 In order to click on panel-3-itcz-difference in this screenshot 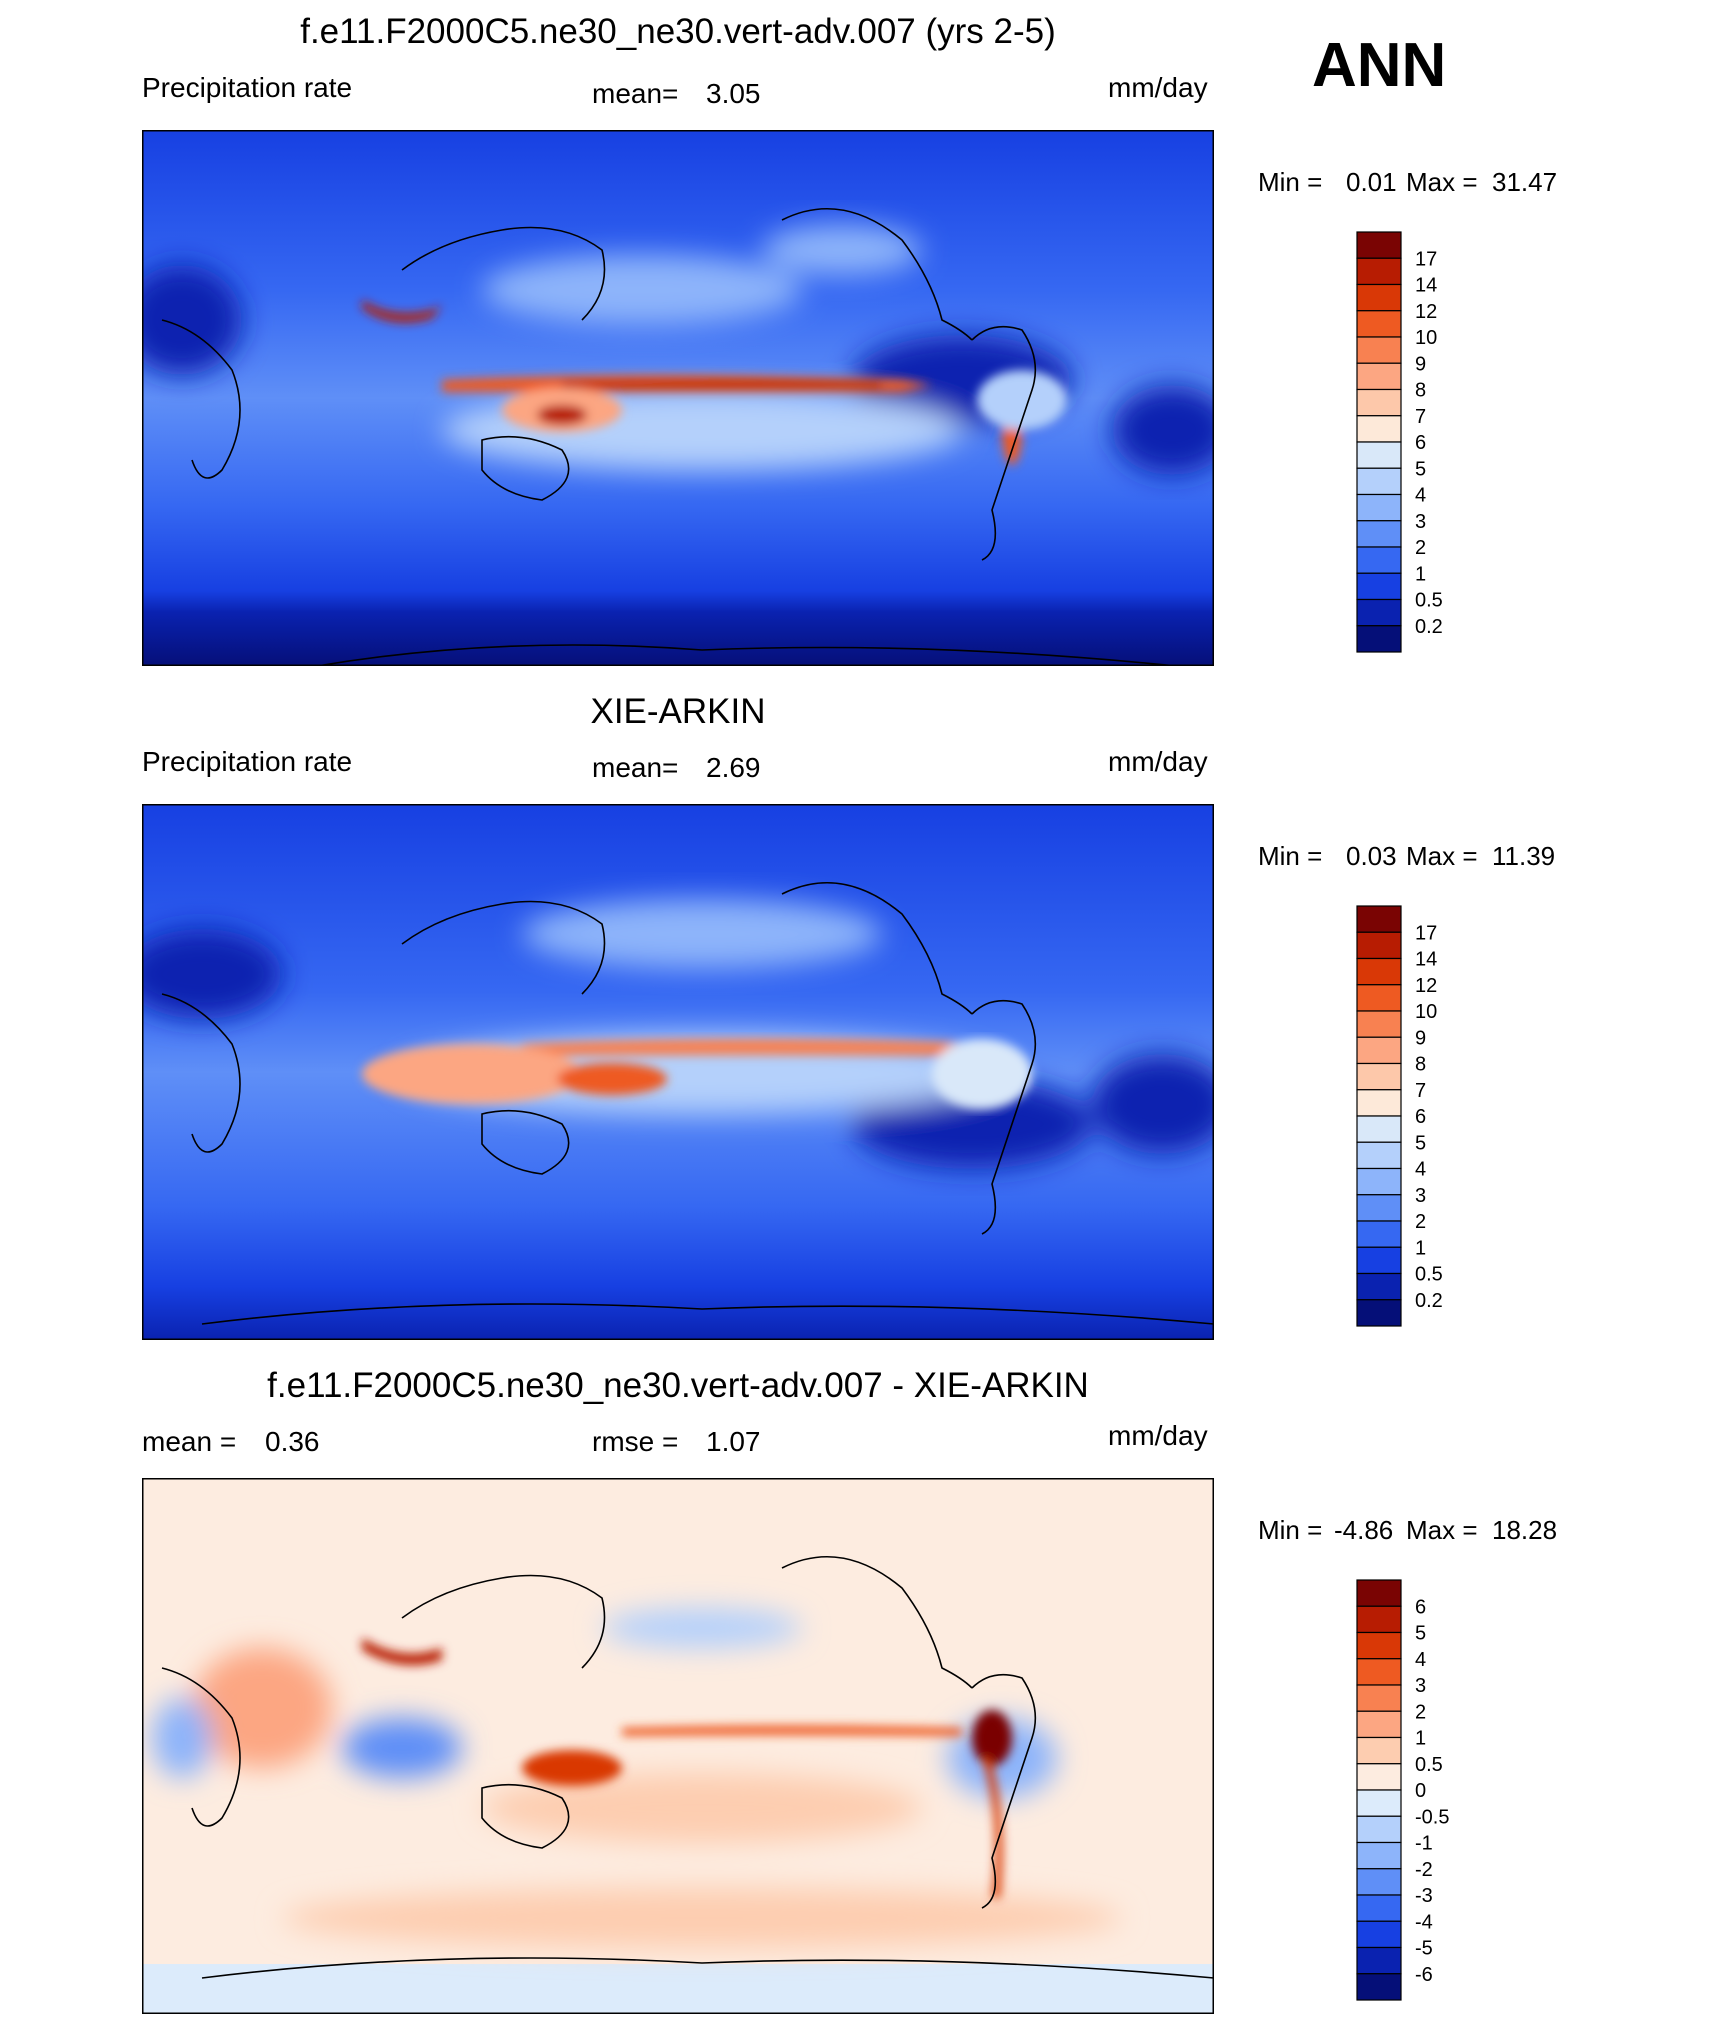, I will do `click(792, 1730)`.